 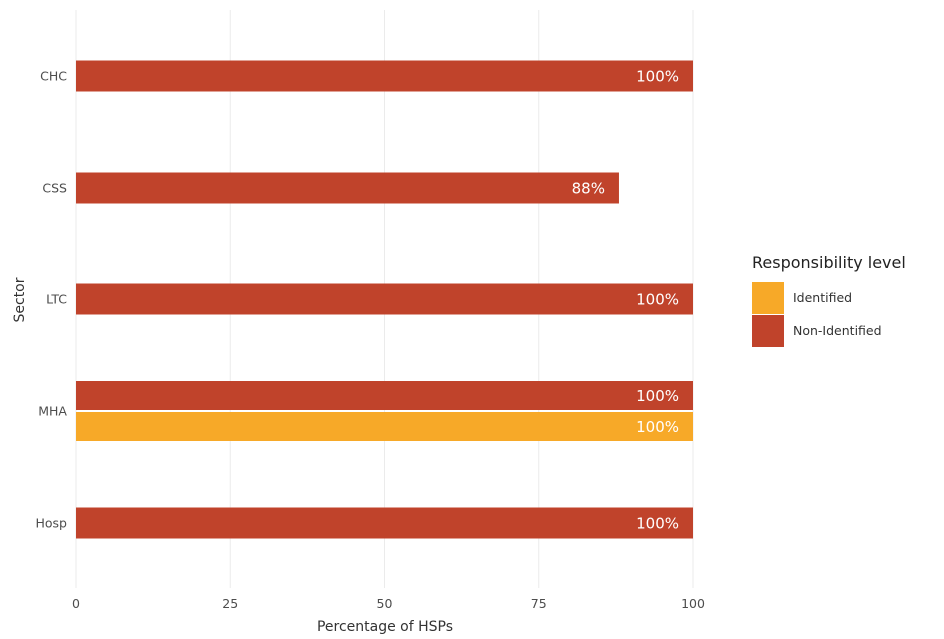 I want to click on bar-label-ltc-non-identified: 100%, so click(x=657, y=300).